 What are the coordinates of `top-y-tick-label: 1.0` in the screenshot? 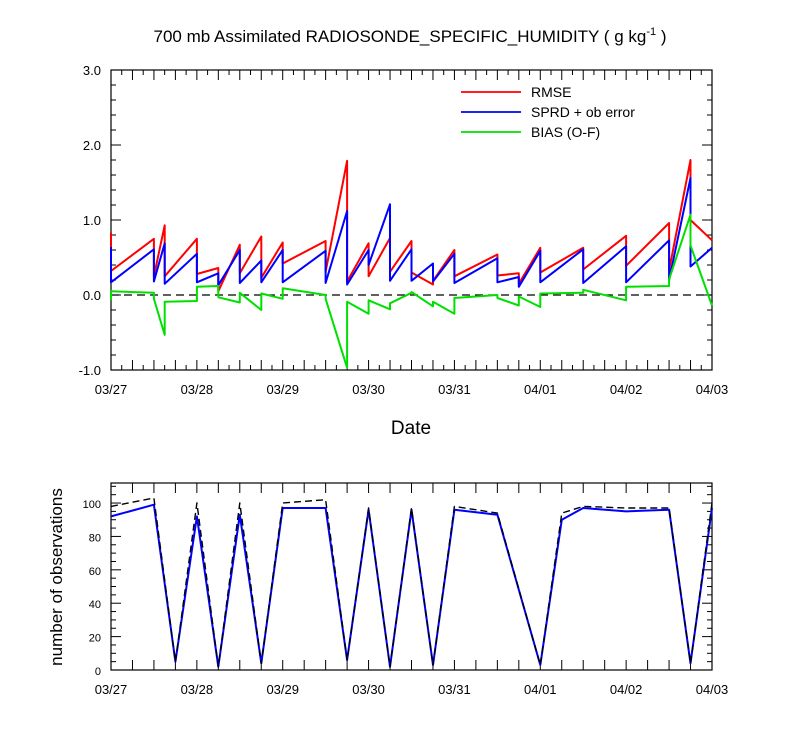 It's located at (92, 220).